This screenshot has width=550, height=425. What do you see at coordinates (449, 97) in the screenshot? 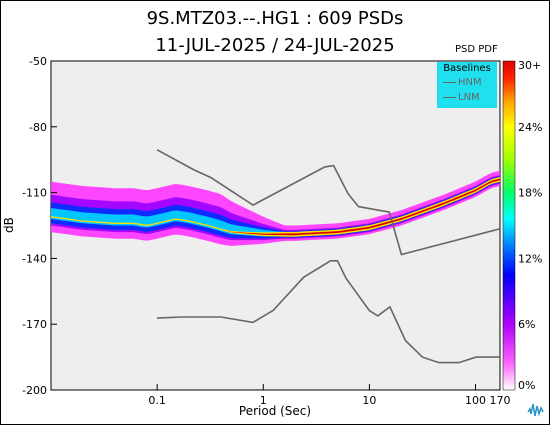
I see `lnm-line-swatch` at bounding box center [449, 97].